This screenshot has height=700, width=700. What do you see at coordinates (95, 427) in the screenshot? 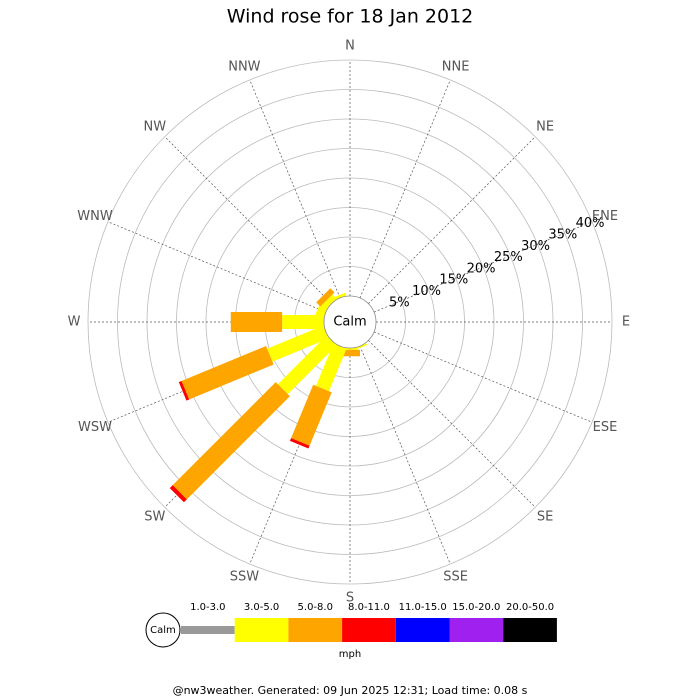
I see `direction-label: WSW` at bounding box center [95, 427].